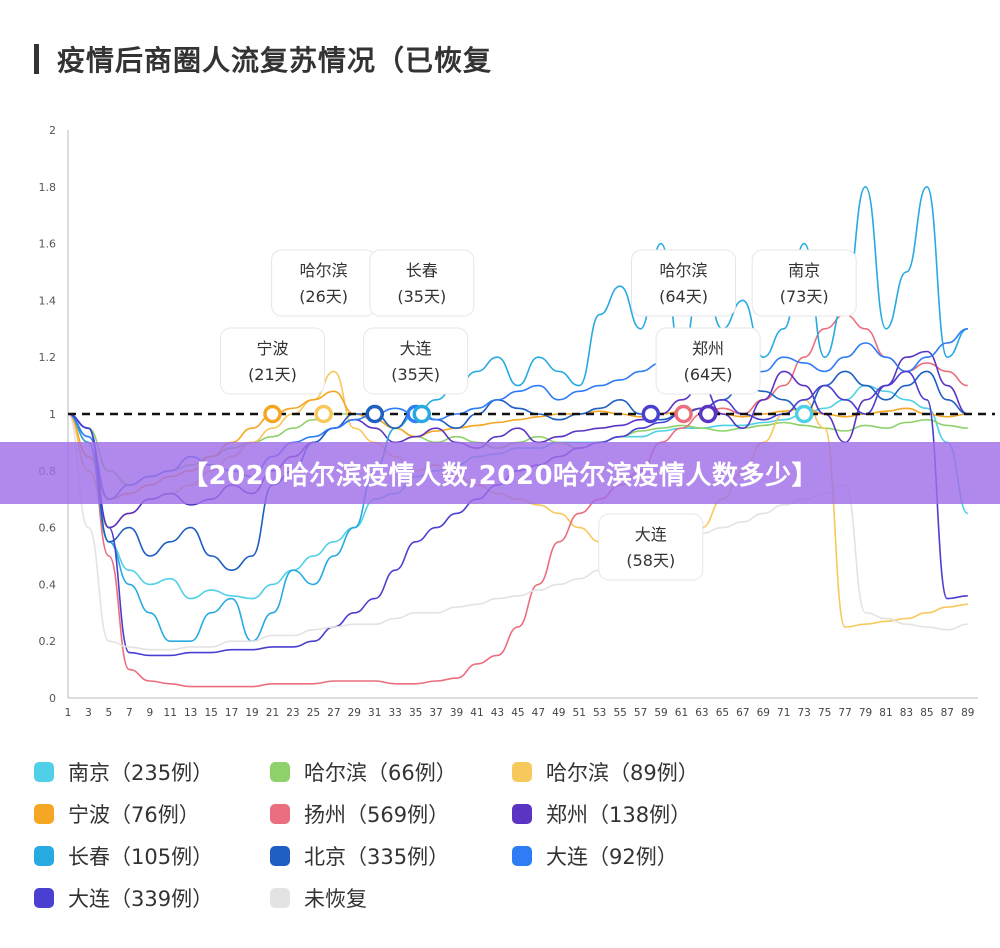 The width and height of the screenshot is (1000, 948). I want to click on x-tick-label: 21, so click(272, 713).